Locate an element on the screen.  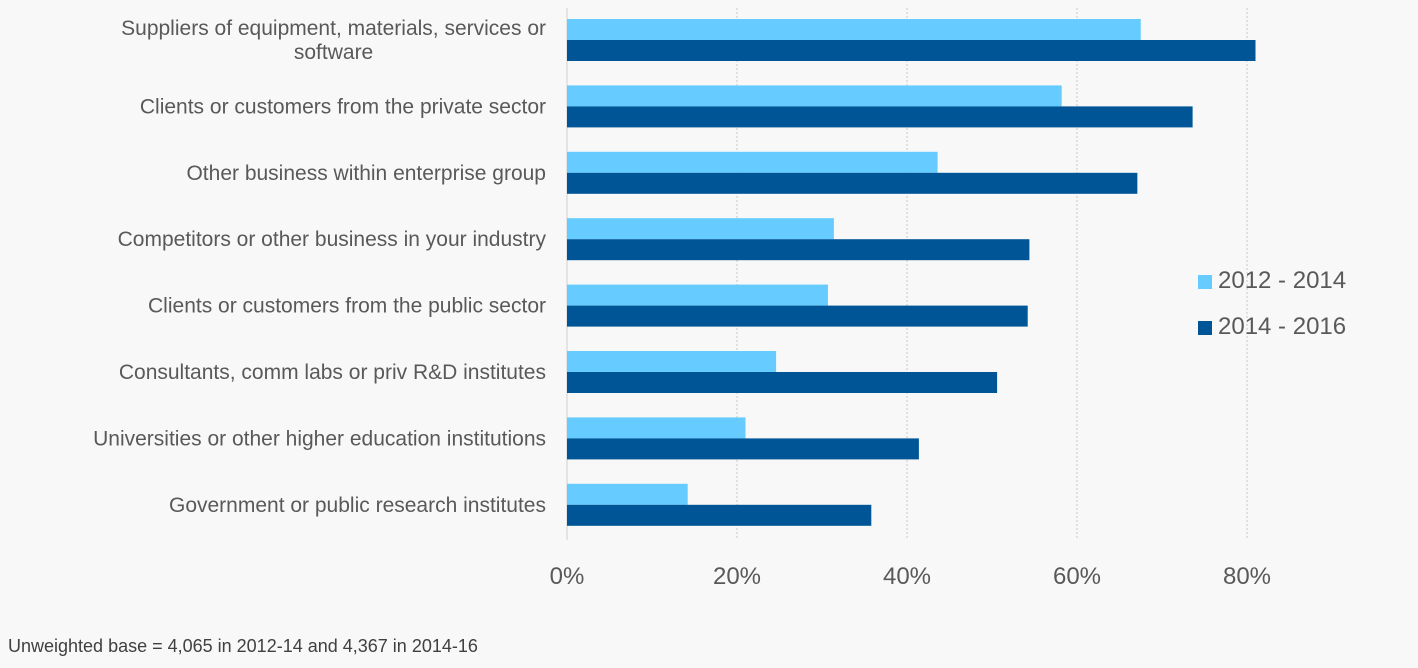
x-tick-label: 60% is located at coordinates (1077, 576).